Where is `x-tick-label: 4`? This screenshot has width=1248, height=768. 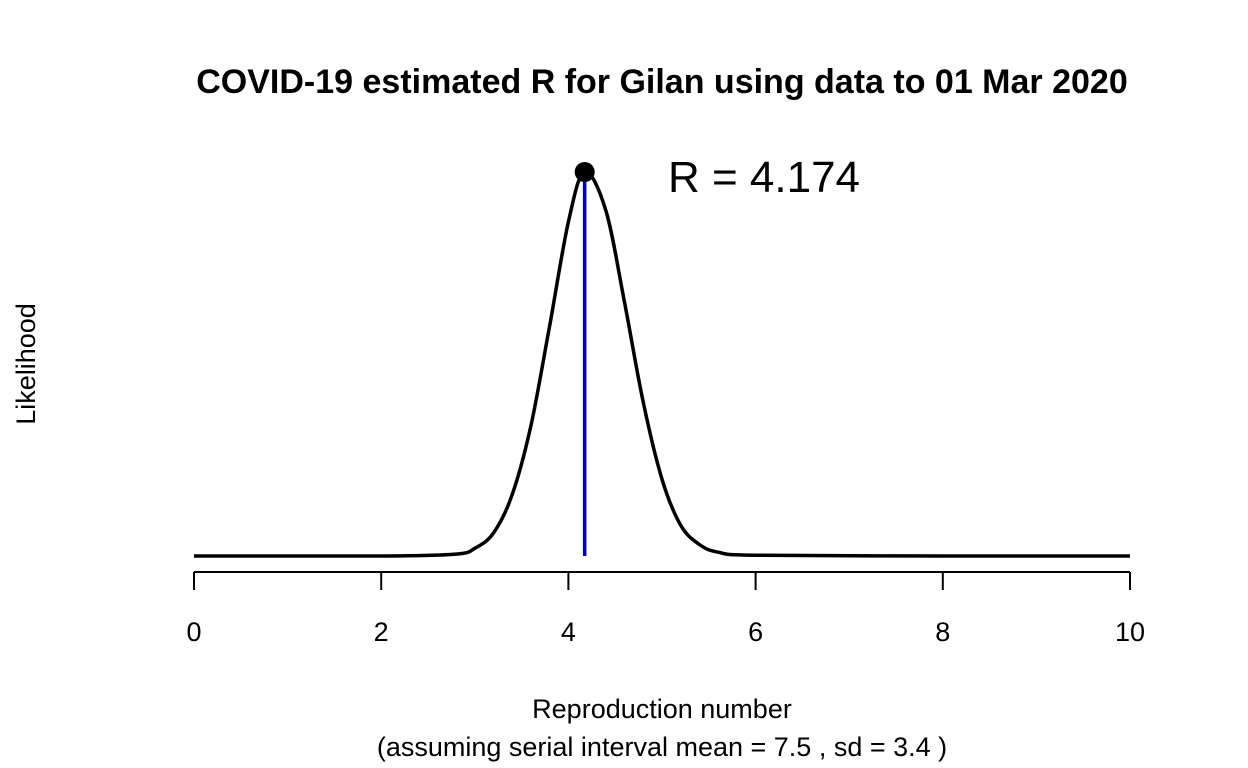
x-tick-label: 4 is located at coordinates (568, 632).